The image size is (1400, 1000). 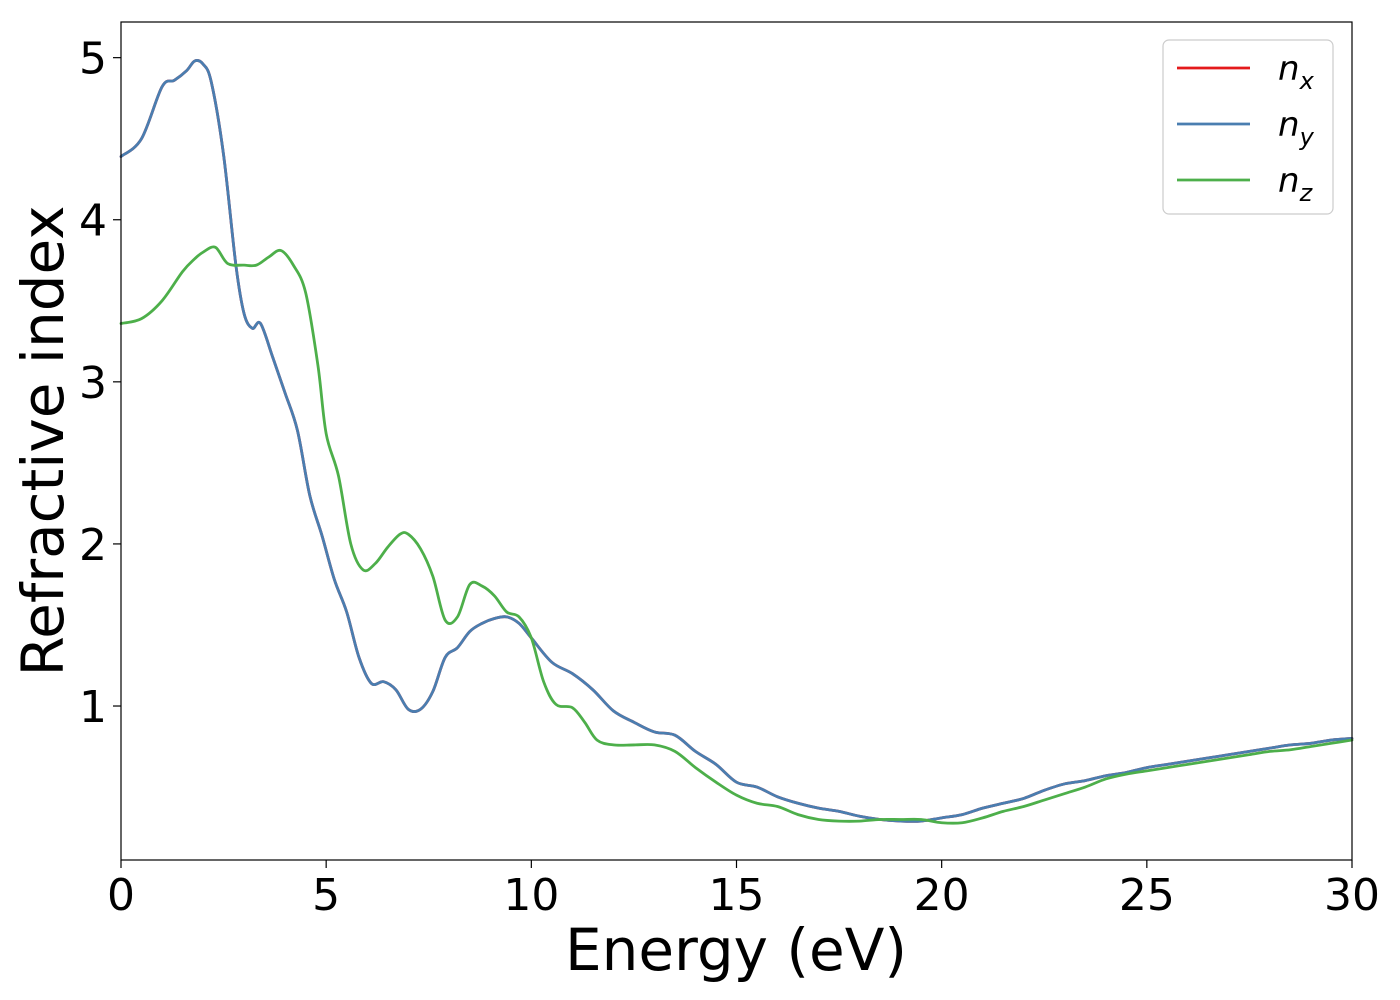 I want to click on legend-label-z: nz, so click(x=1296, y=184).